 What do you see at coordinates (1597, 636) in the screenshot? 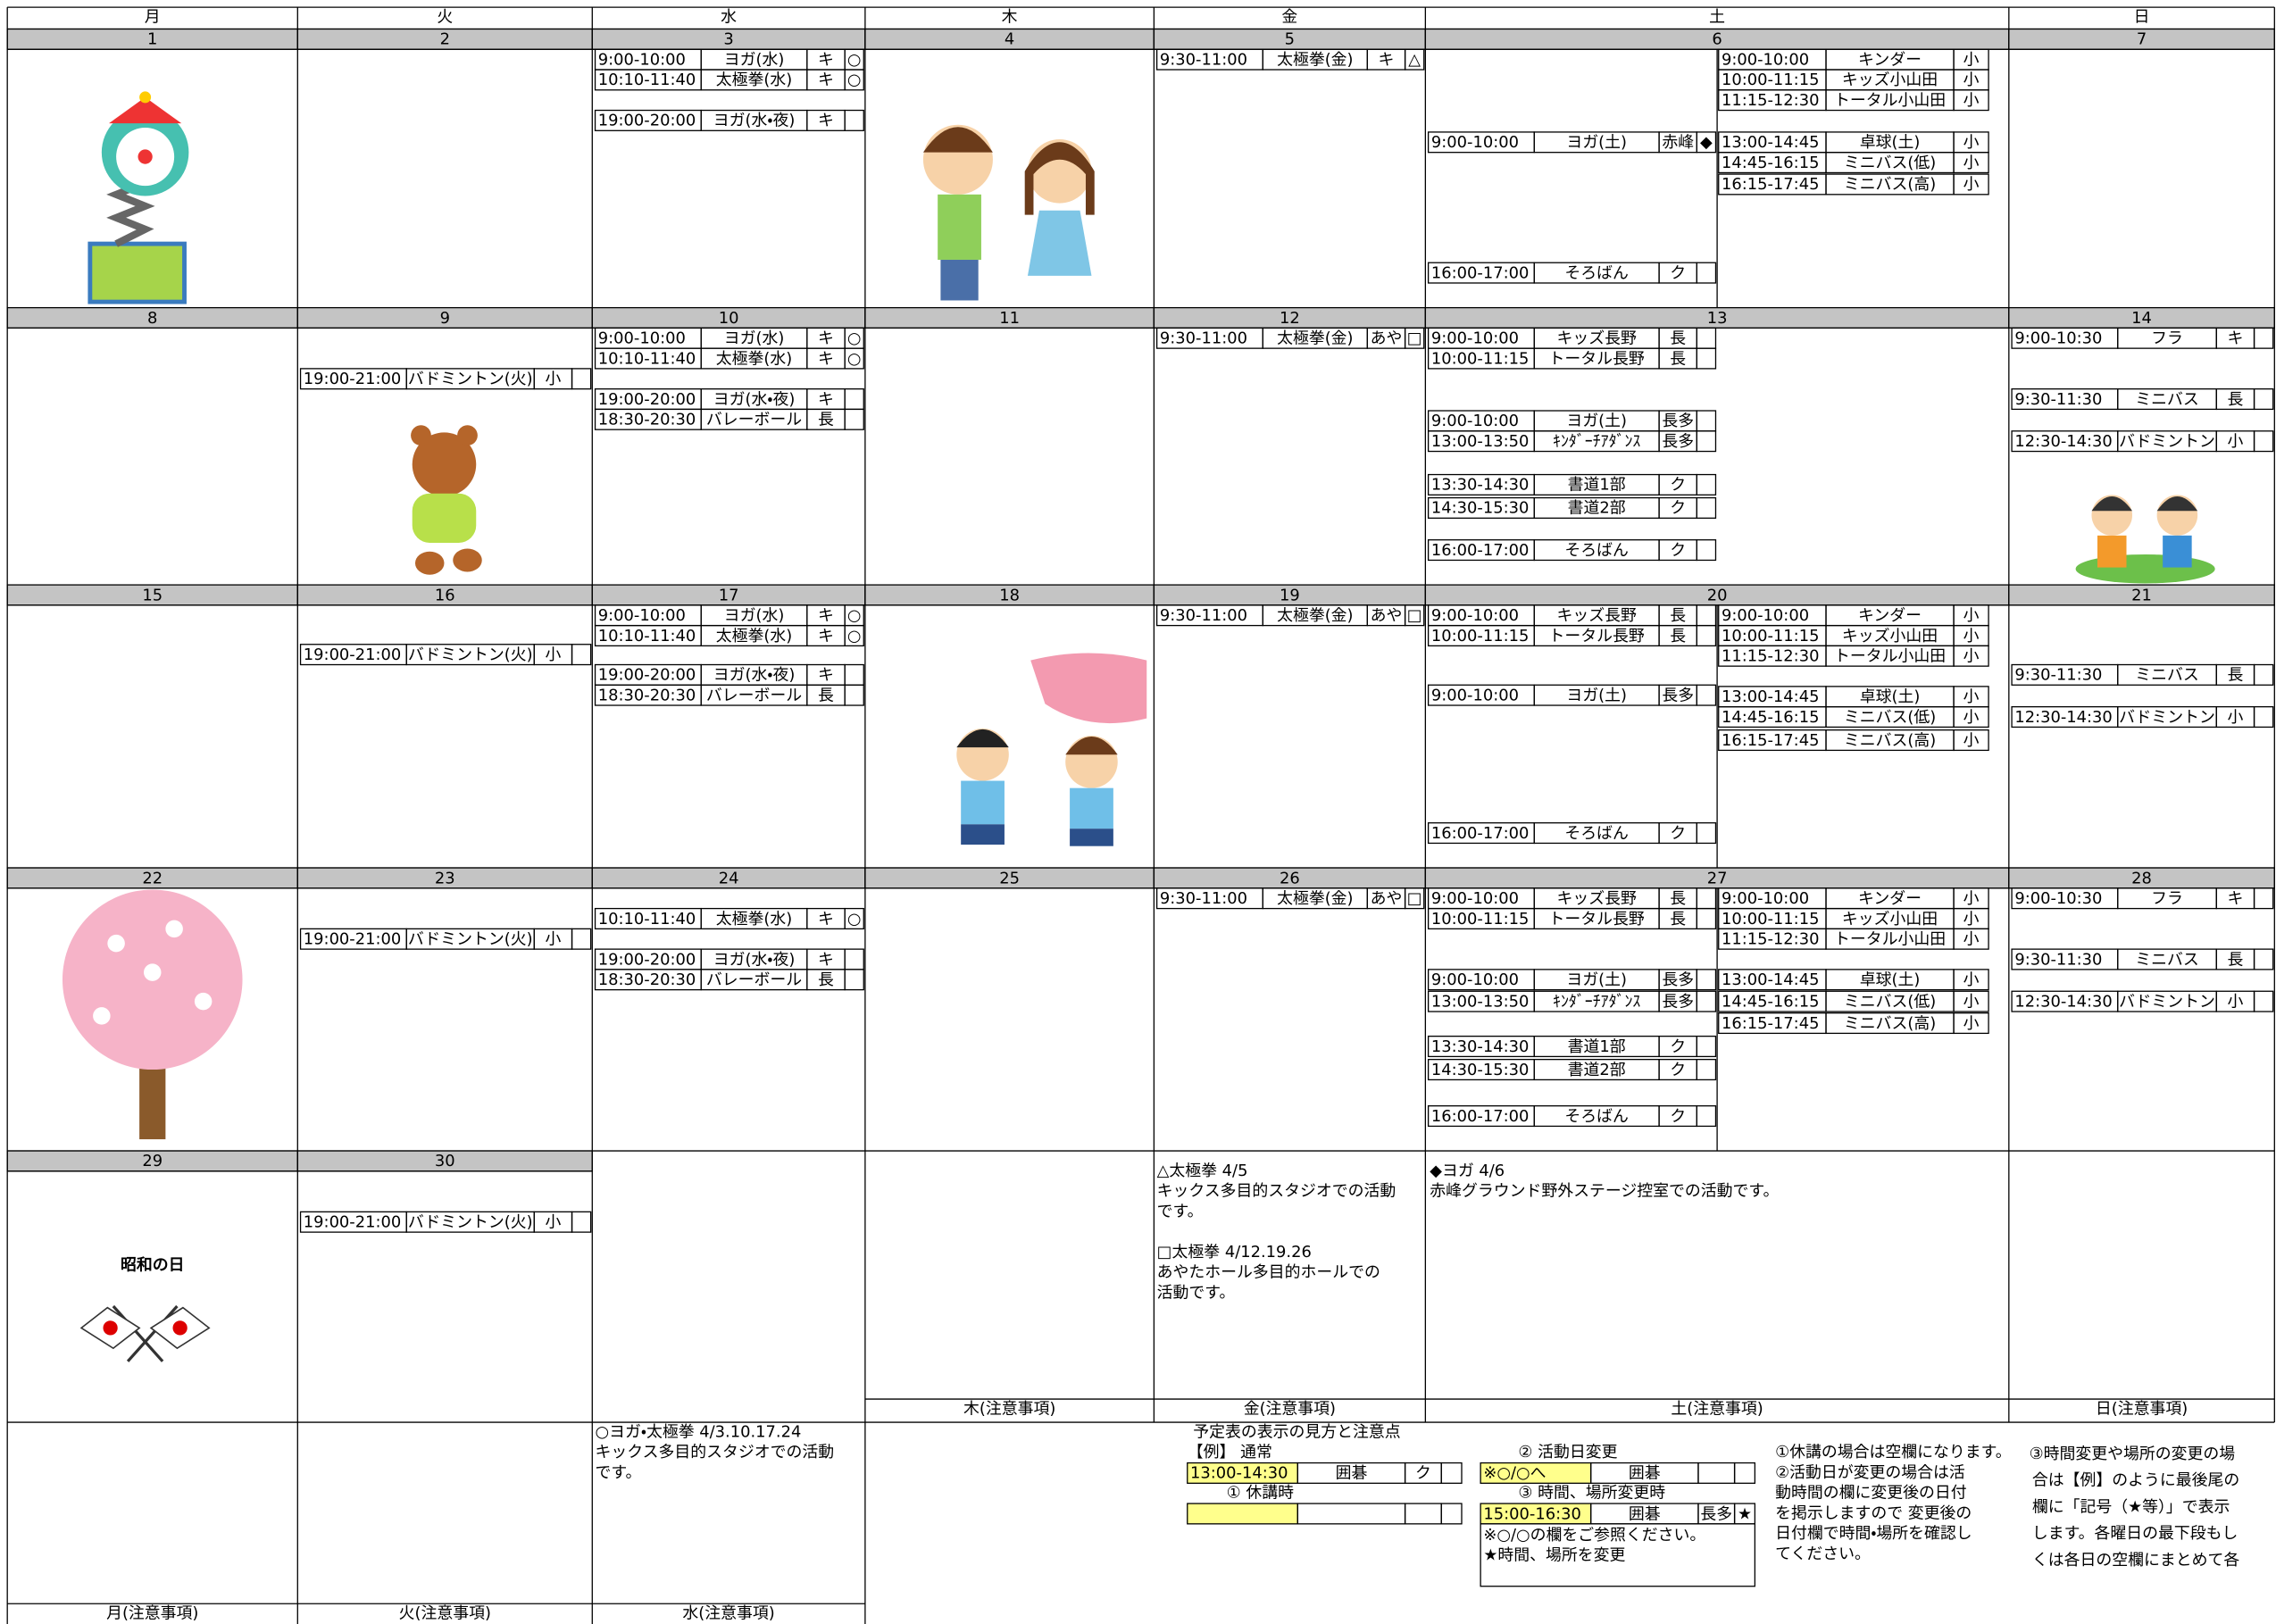
I see `text: トータル長野` at bounding box center [1597, 636].